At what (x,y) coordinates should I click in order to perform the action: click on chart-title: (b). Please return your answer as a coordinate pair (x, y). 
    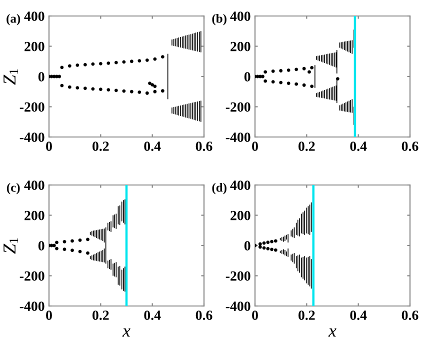
    Looking at the image, I should click on (219, 20).